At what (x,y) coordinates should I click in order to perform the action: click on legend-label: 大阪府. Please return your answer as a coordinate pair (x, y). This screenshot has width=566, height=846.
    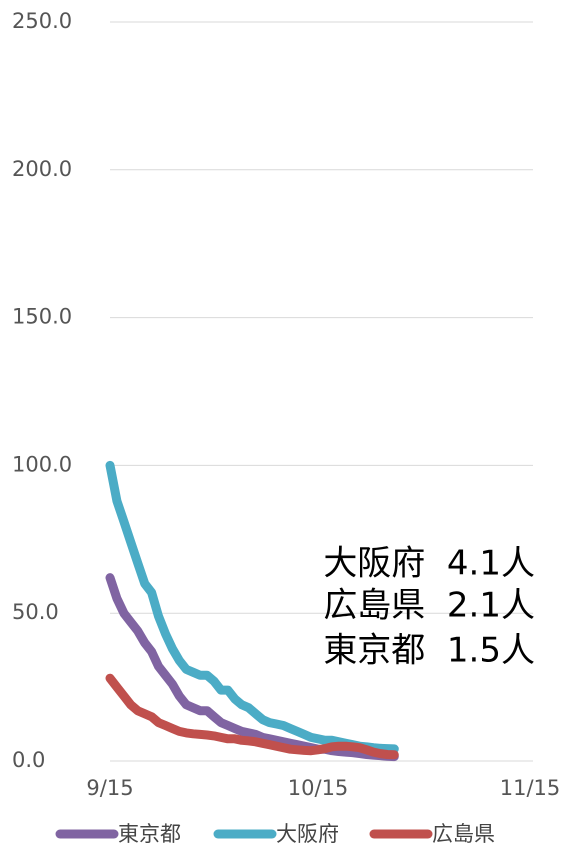
    Looking at the image, I should click on (307, 834).